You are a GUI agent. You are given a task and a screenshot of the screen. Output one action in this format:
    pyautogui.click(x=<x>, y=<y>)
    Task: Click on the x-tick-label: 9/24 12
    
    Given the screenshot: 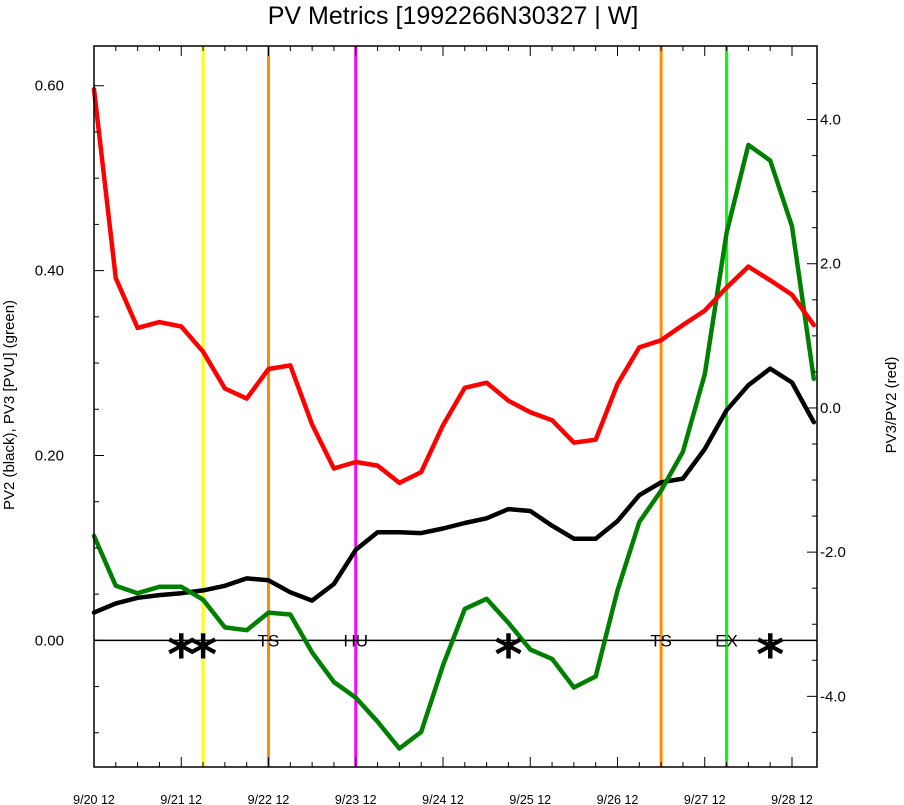 What is the action you would take?
    pyautogui.click(x=443, y=799)
    